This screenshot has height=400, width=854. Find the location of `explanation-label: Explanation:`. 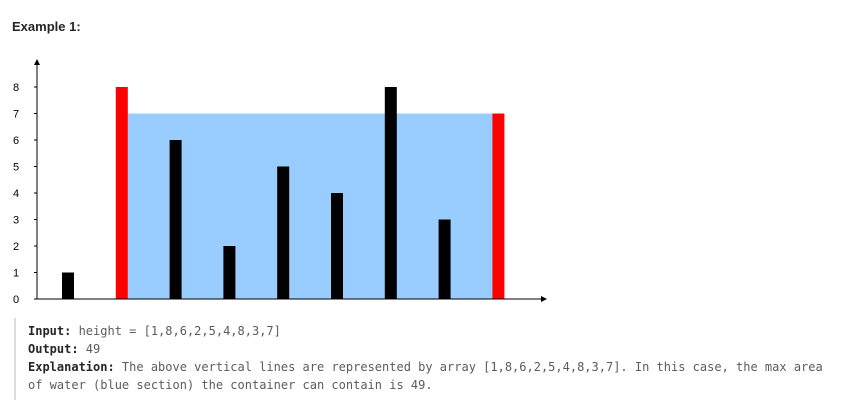

explanation-label: Explanation: is located at coordinates (71, 367).